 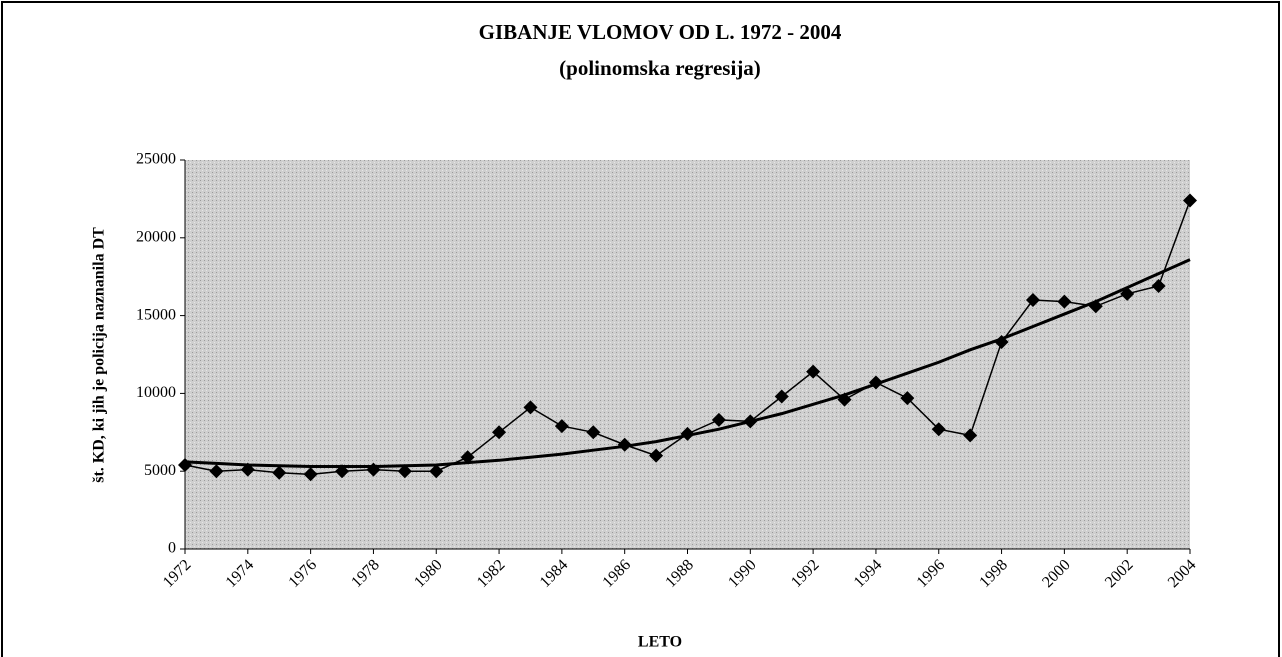 I want to click on x-axis-title: LETO, so click(x=660, y=642).